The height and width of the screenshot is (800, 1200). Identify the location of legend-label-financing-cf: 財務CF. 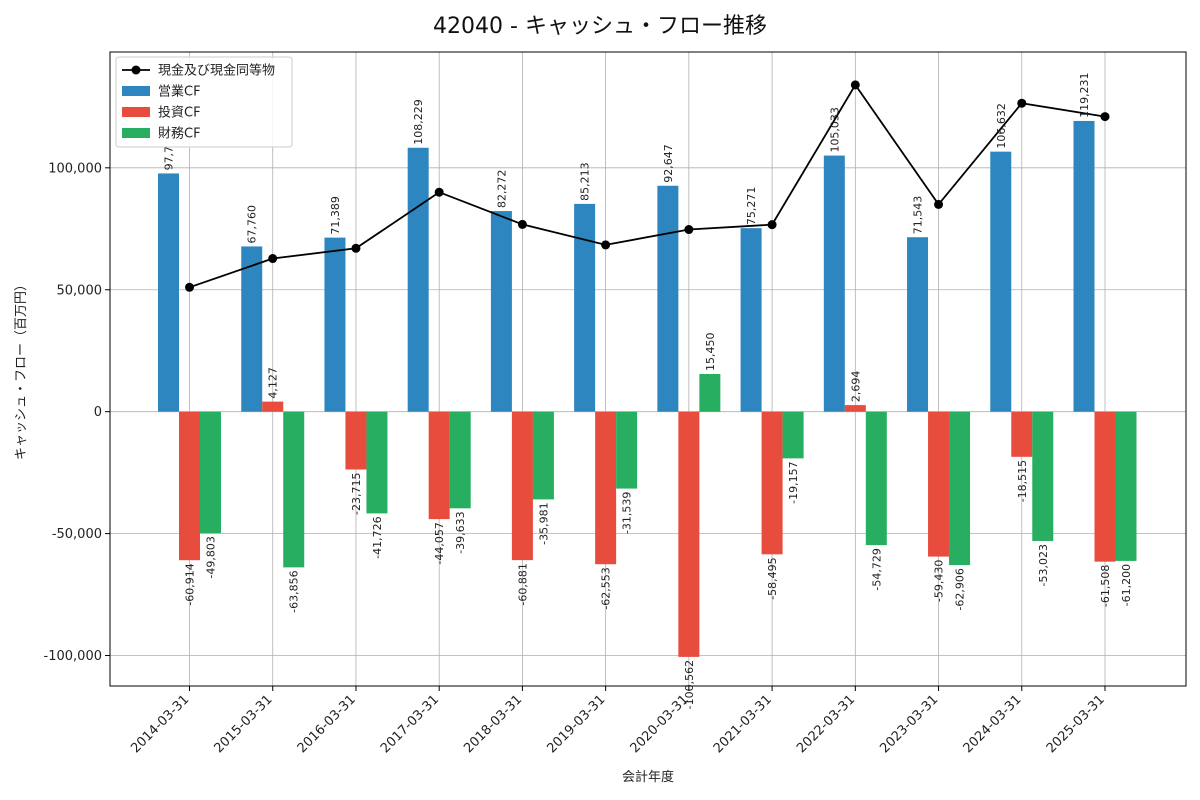
(179, 134).